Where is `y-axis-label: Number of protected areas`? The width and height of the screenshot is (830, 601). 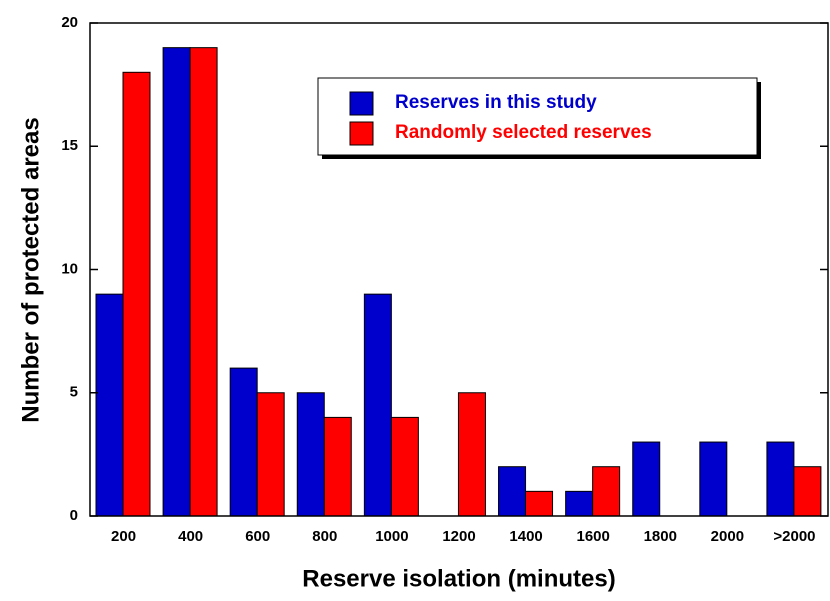 y-axis-label: Number of protected areas is located at coordinates (30, 269).